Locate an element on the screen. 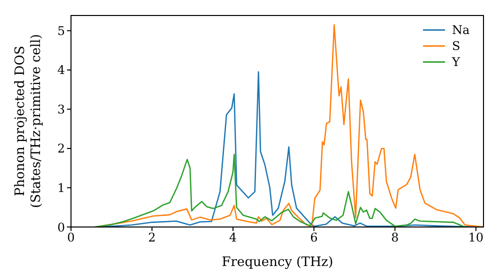 The image size is (500, 280). y-tick-label: 3 is located at coordinates (61, 109).